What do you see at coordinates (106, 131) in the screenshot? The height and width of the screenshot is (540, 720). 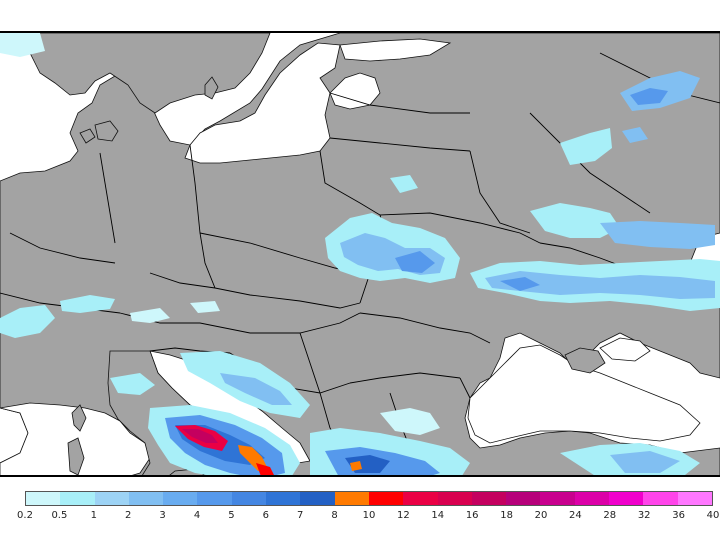 I see `zealand-island` at bounding box center [106, 131].